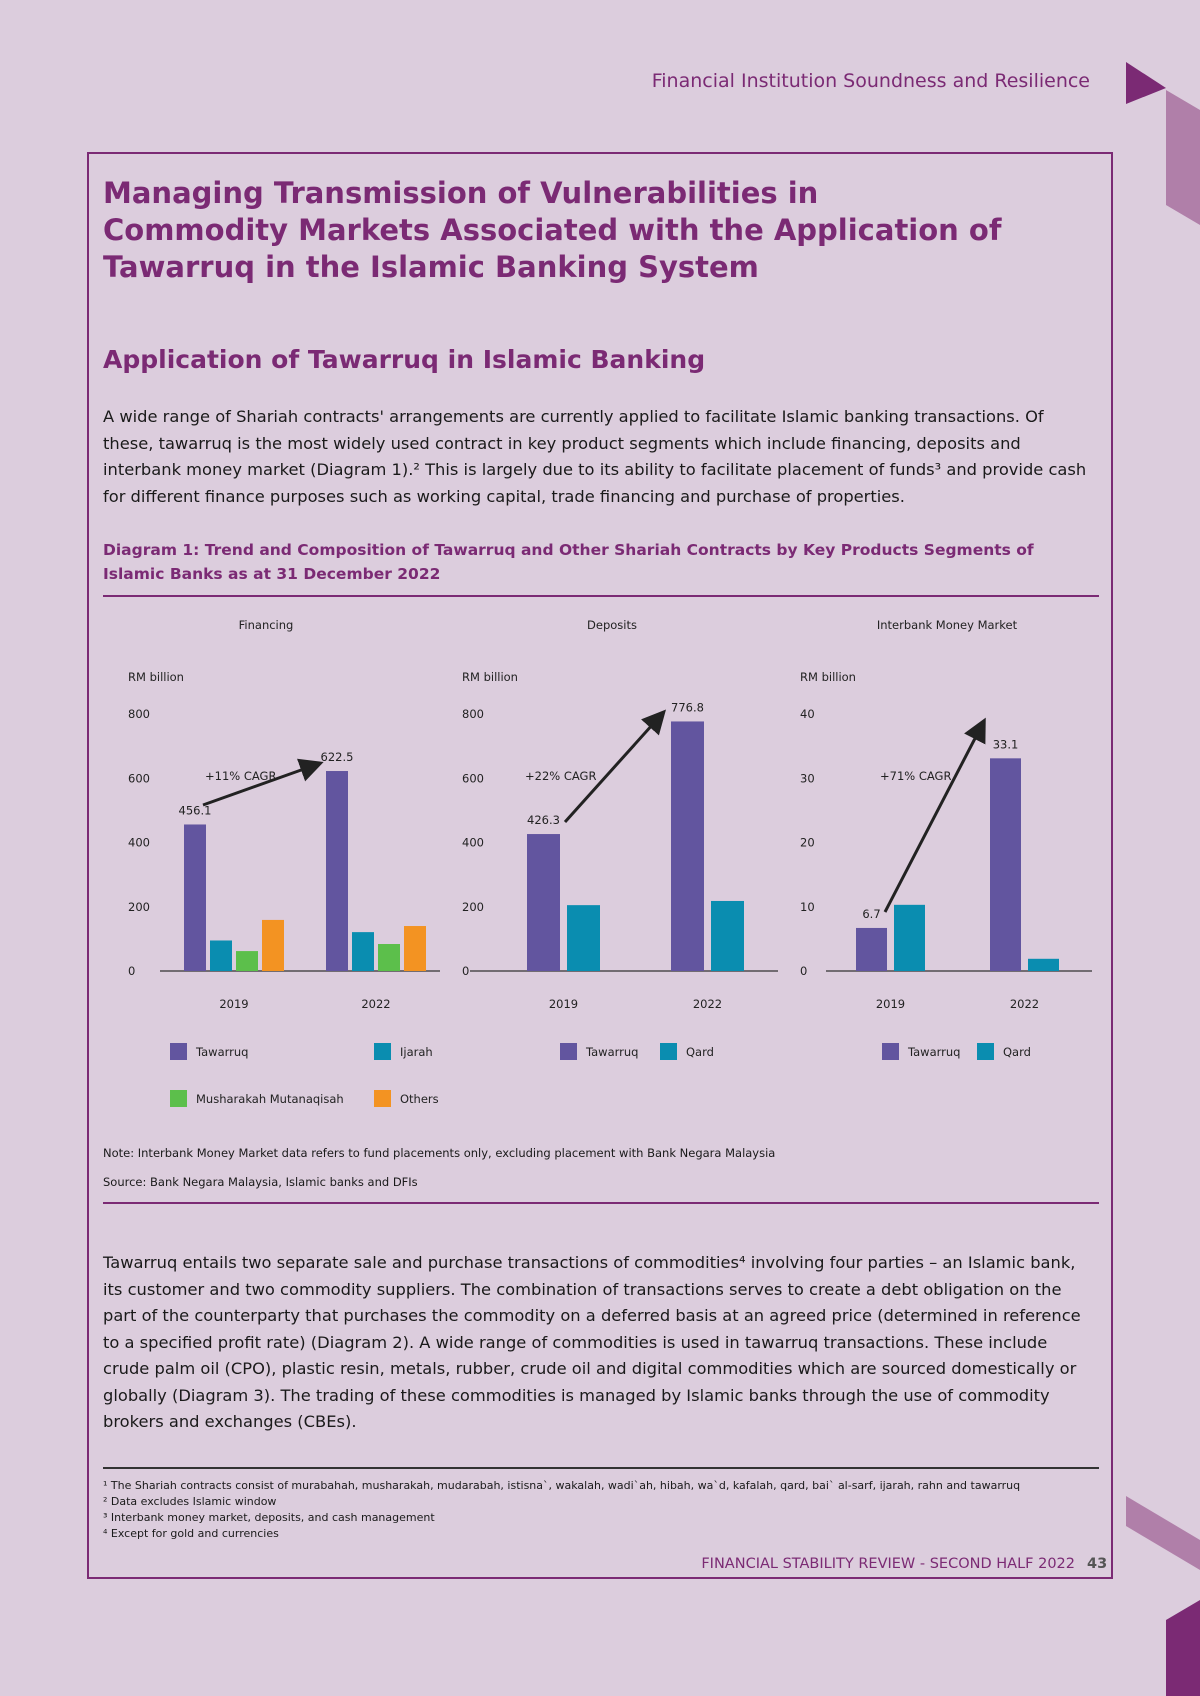  I want to click on legend-label: Others, so click(419, 1099).